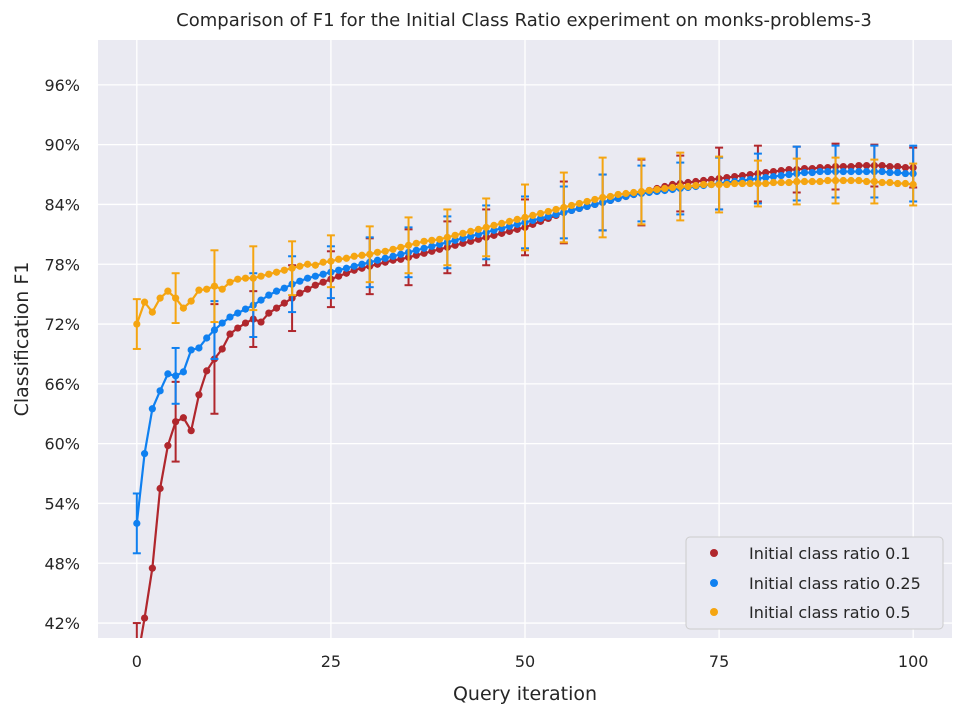 Image resolution: width=966 pixels, height=720 pixels. Describe the element at coordinates (62, 444) in the screenshot. I see `y-tick-label: 60%` at that location.